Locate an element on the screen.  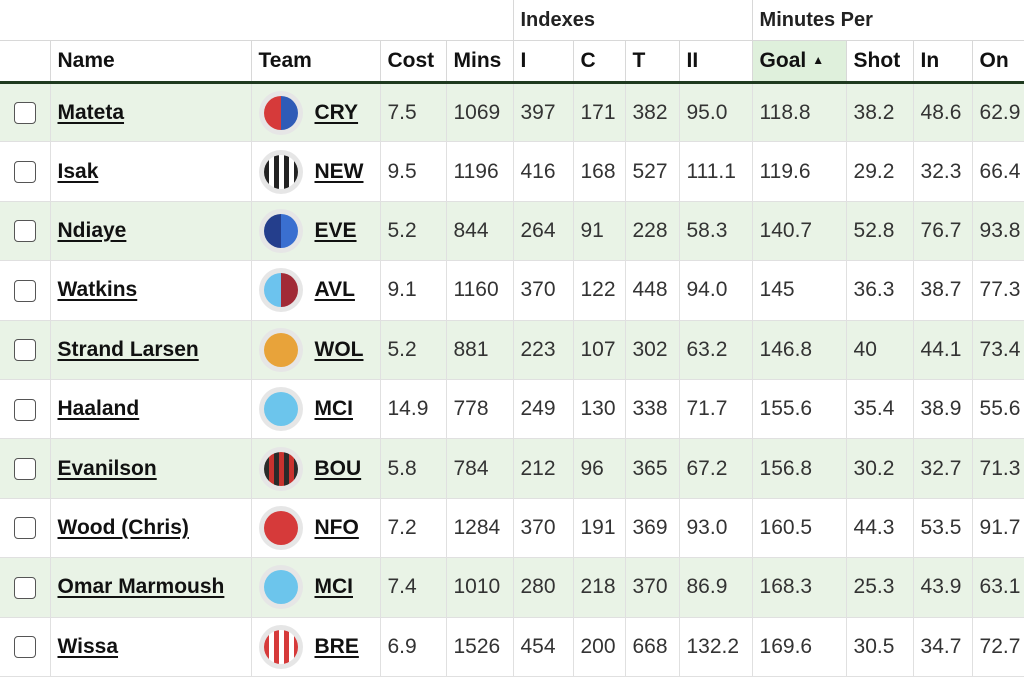
player-name-link: Isak is located at coordinates (78, 171).